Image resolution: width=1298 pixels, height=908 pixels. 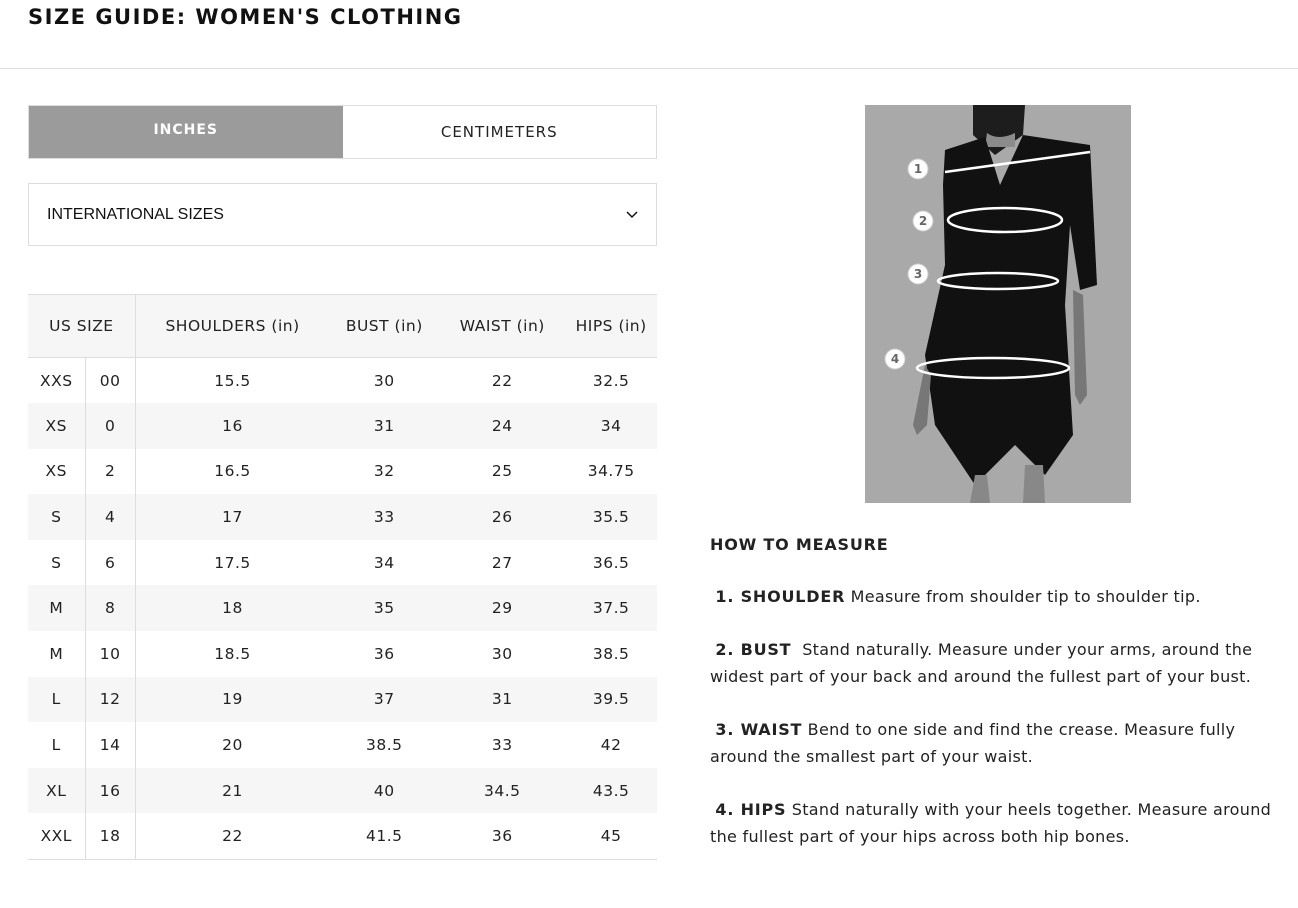 What do you see at coordinates (649, 68) in the screenshot?
I see `divider` at bounding box center [649, 68].